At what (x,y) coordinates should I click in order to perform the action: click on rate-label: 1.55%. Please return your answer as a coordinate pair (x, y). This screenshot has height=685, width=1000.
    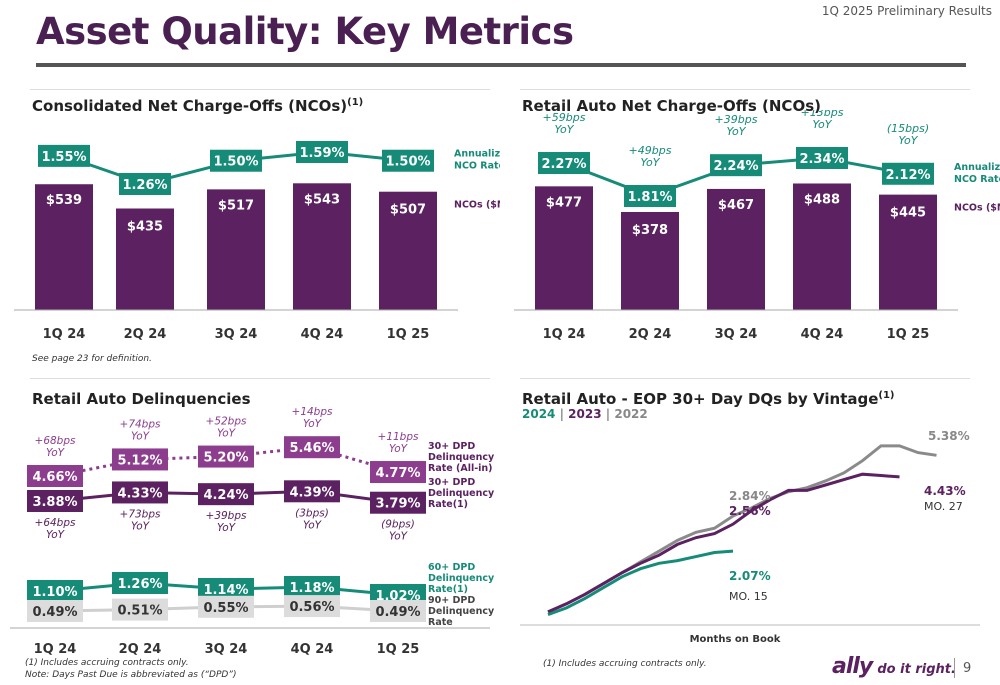
    Looking at the image, I should click on (63, 157).